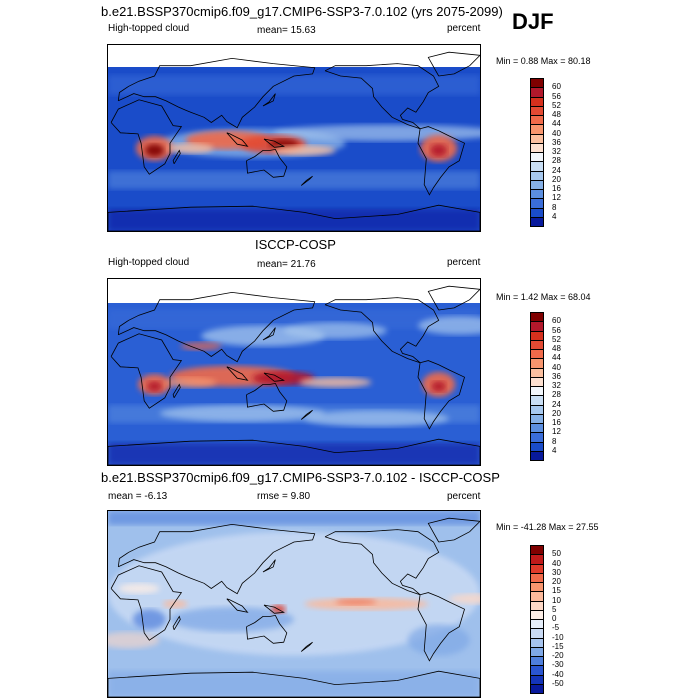  I want to click on colorbar-tick-label: 10, so click(556, 600).